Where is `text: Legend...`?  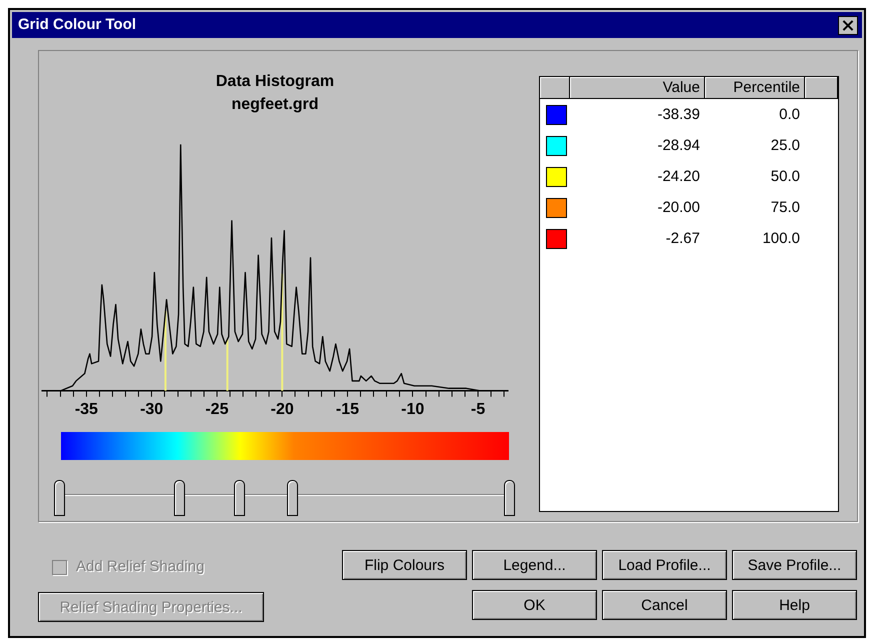 text: Legend... is located at coordinates (534, 565).